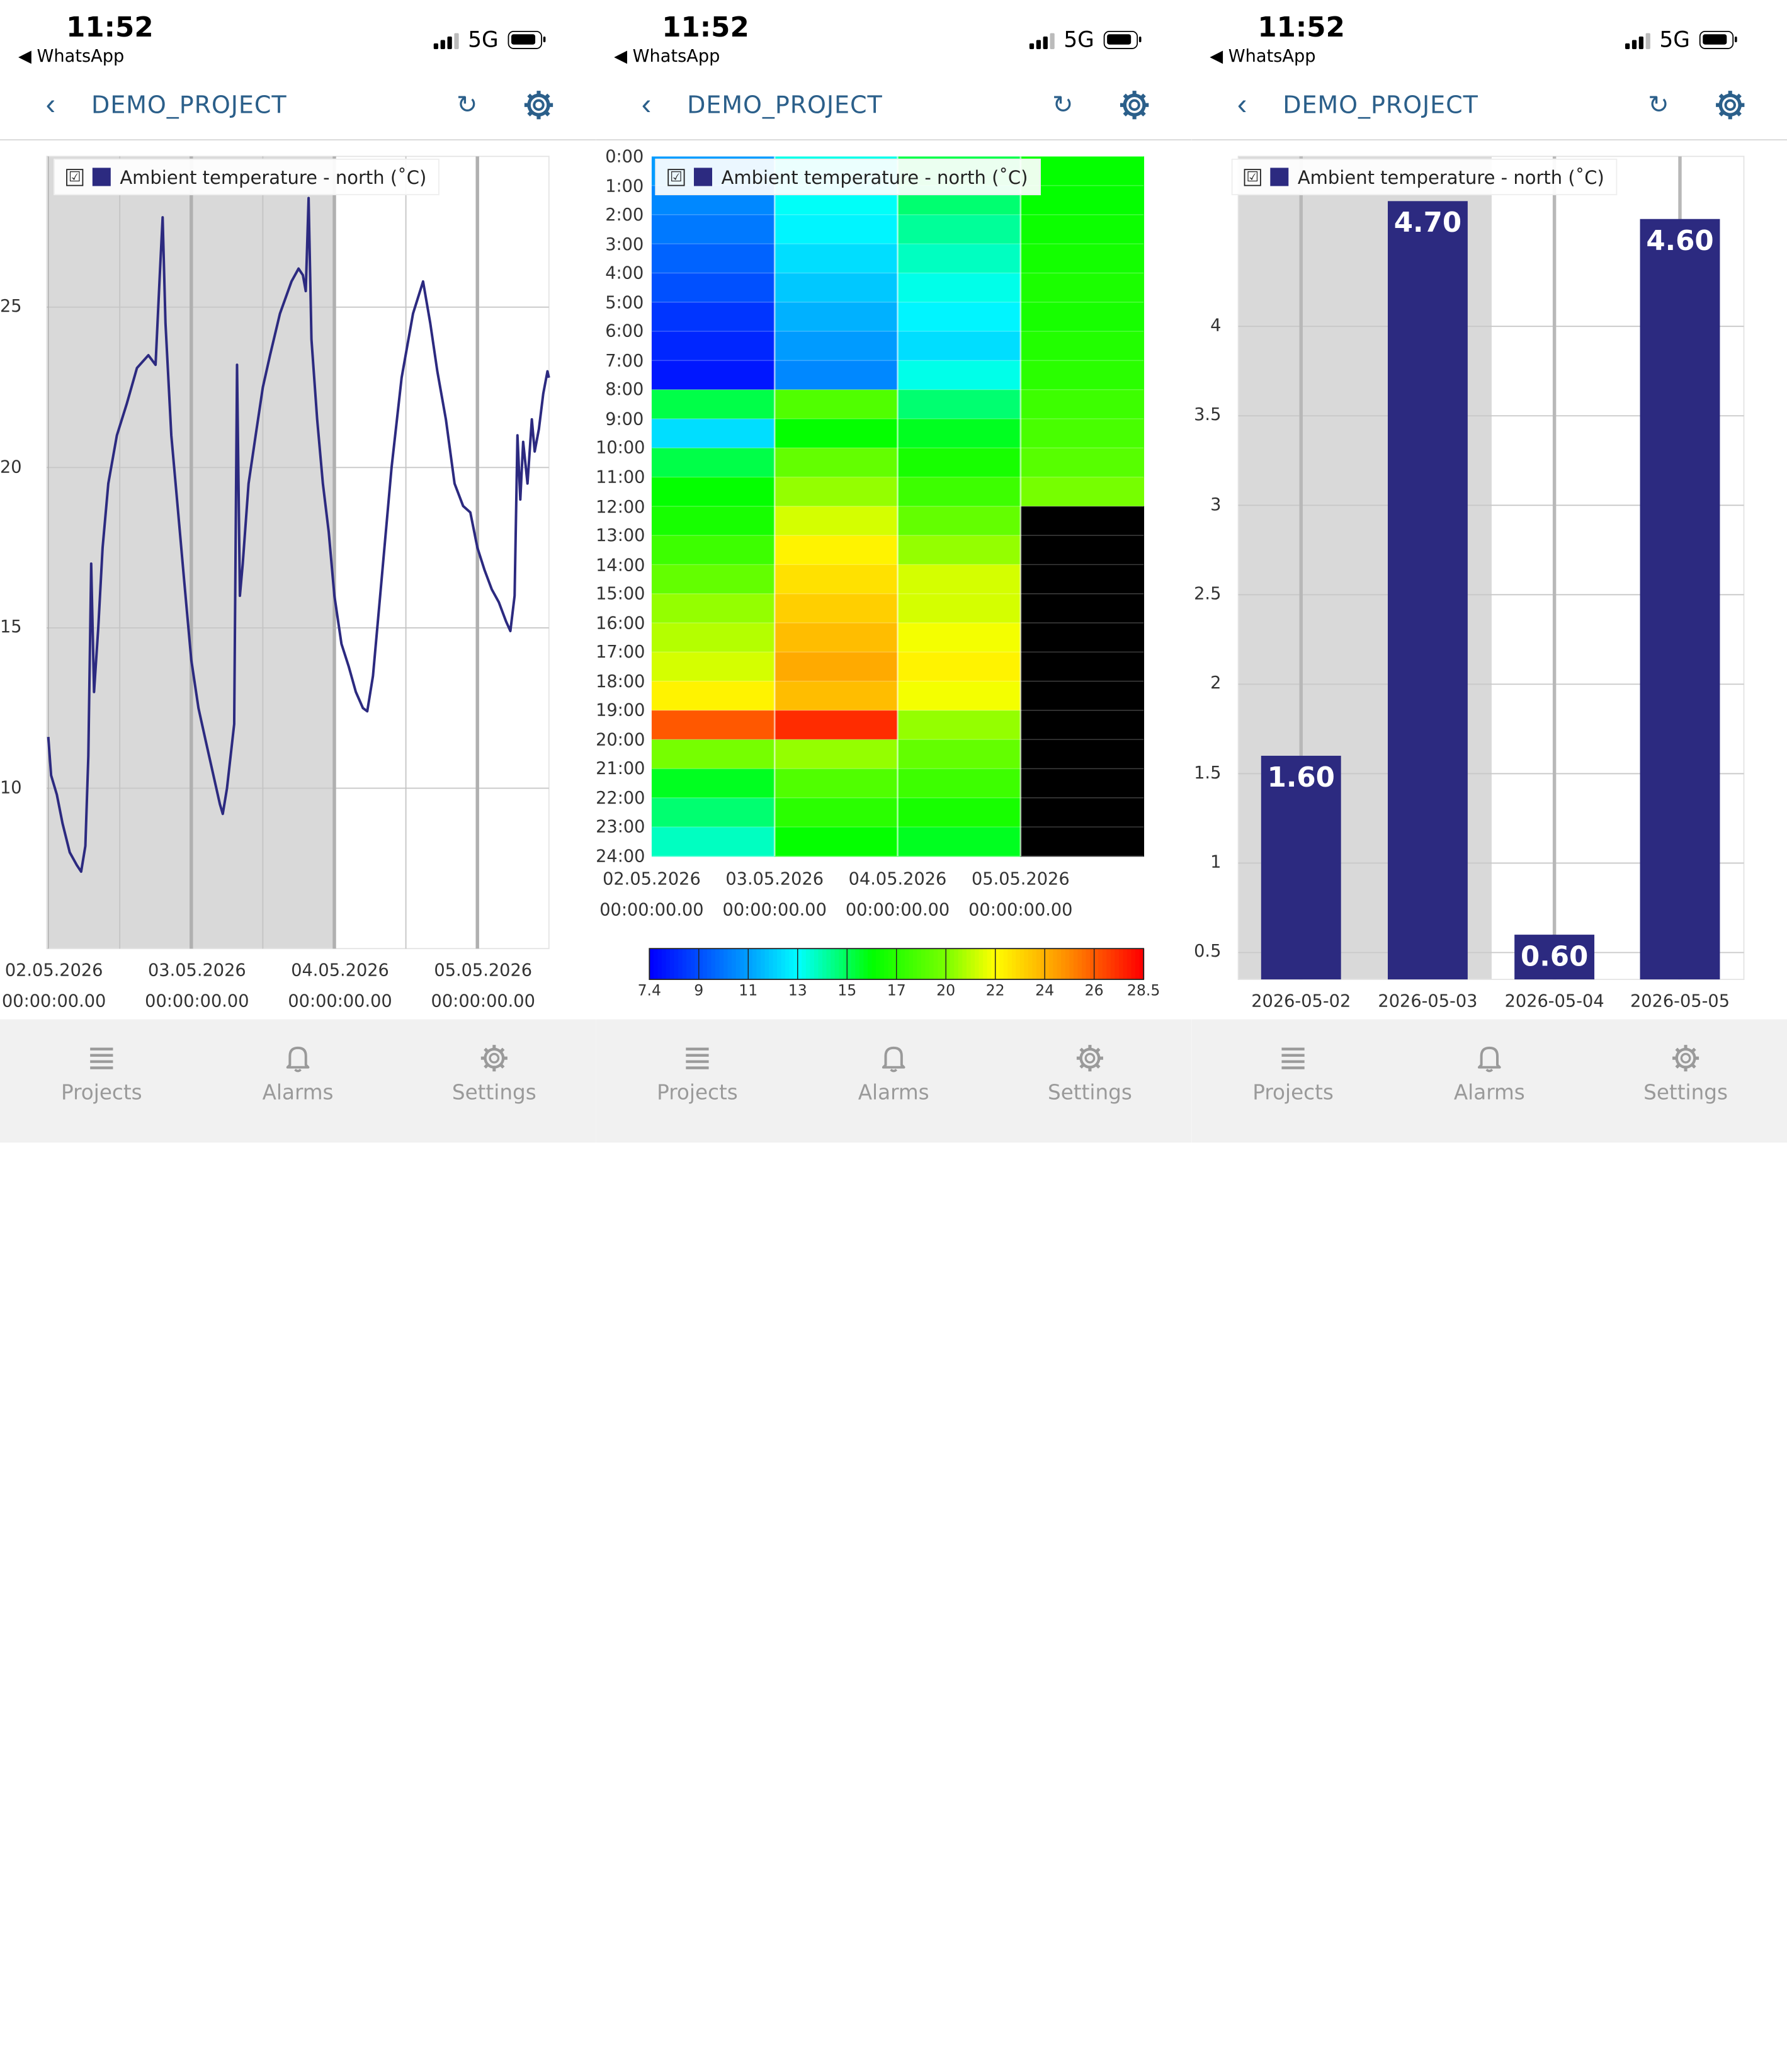 This screenshot has height=2072, width=1787. Describe the element at coordinates (621, 448) in the screenshot. I see `hour-label: 10:00` at that location.